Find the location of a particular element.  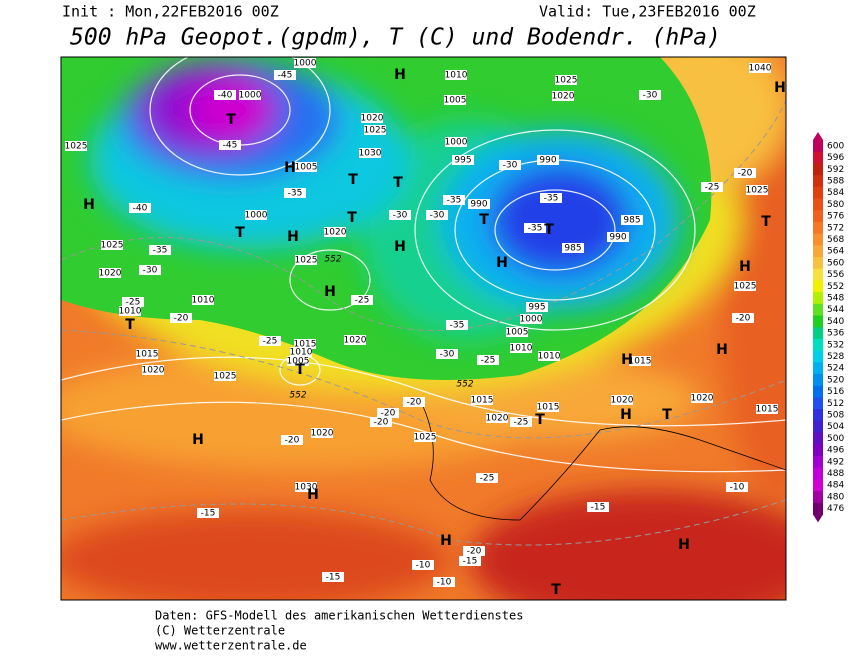

colorbar-label: 524 is located at coordinates (835, 369).